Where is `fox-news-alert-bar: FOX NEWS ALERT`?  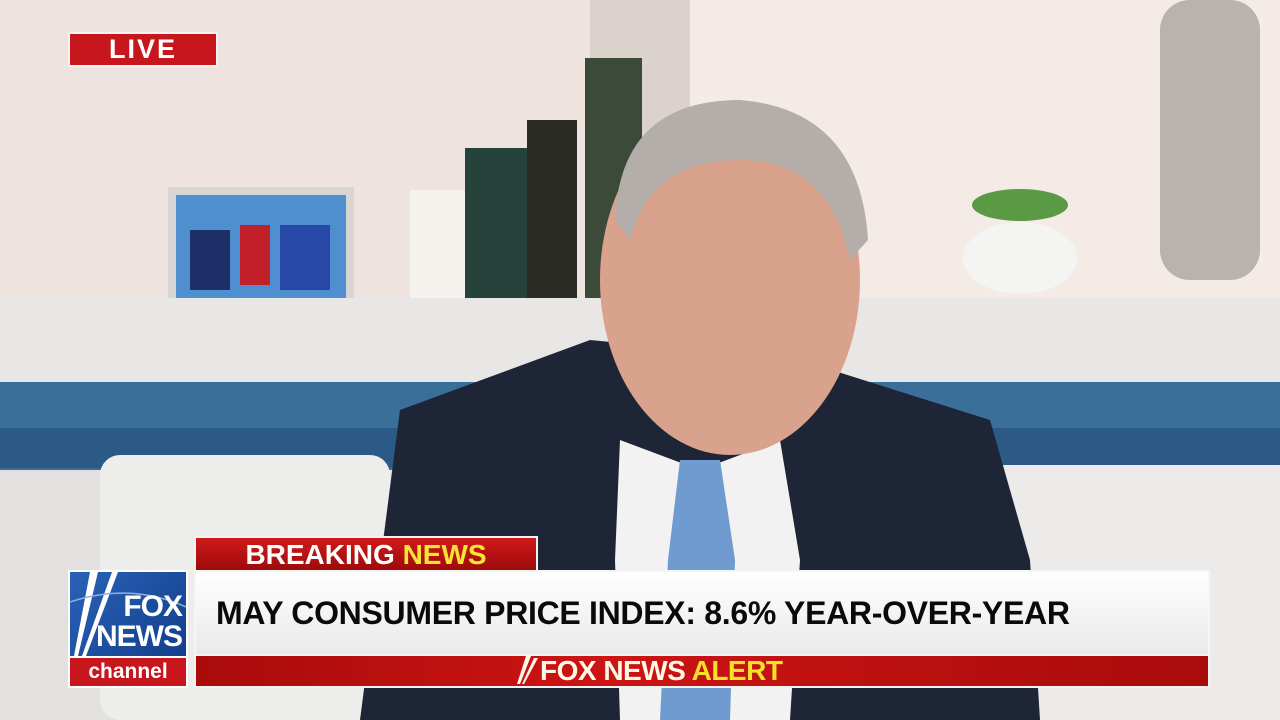
fox-news-alert-bar: FOX NEWS ALERT is located at coordinates (702, 672).